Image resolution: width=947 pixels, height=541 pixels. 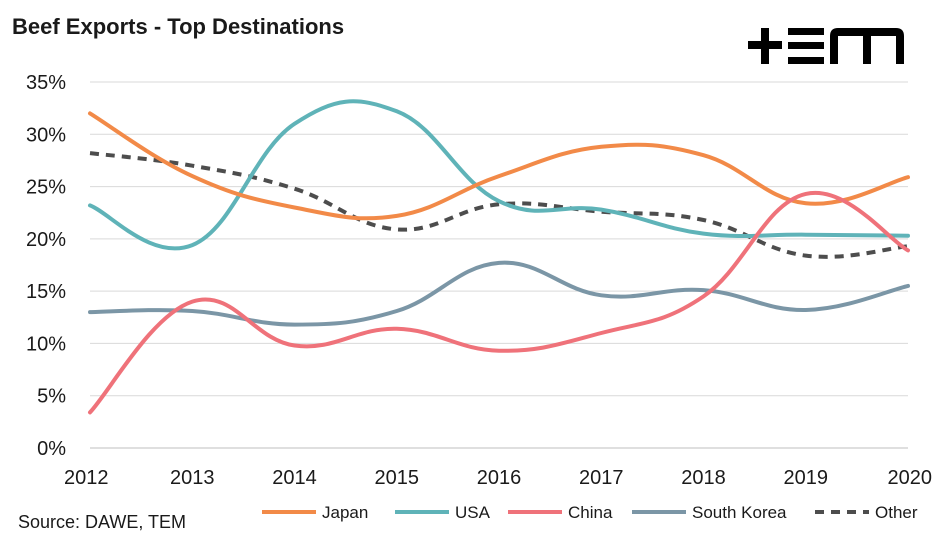 What do you see at coordinates (46, 266) in the screenshot?
I see `y-axis-ticks: 0% 5% 10% 15% 20% 25% 30% 35%` at bounding box center [46, 266].